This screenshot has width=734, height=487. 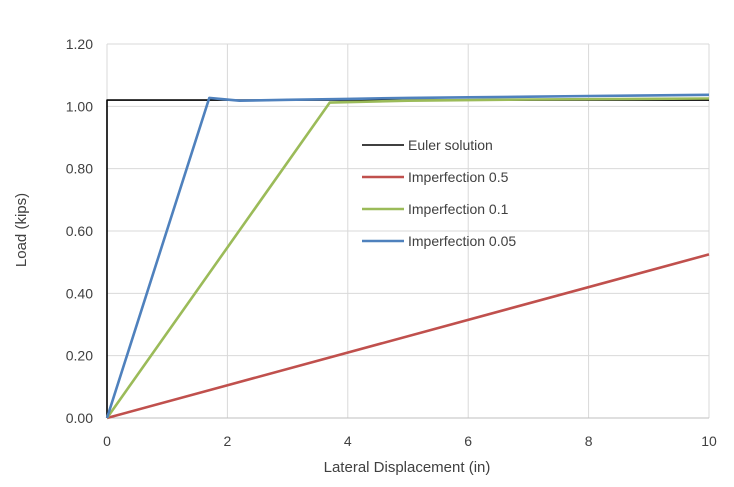 I want to click on x-axis-title: Lateral Displacement (in), so click(x=407, y=467).